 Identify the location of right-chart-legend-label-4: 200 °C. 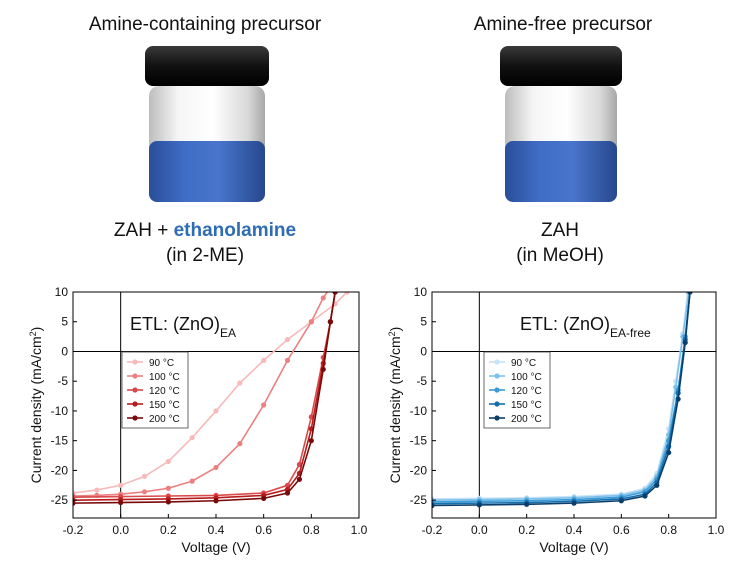
(526, 419).